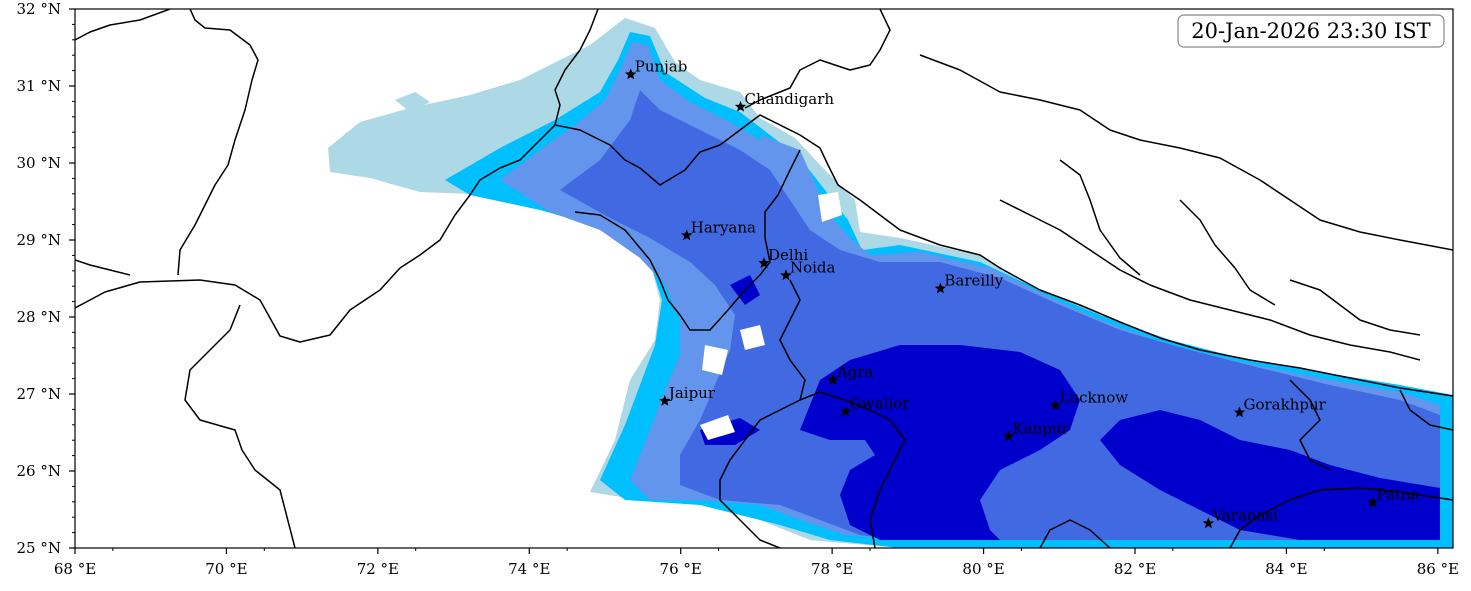 The height and width of the screenshot is (591, 1471). What do you see at coordinates (788, 255) in the screenshot?
I see `city-label: Delhi` at bounding box center [788, 255].